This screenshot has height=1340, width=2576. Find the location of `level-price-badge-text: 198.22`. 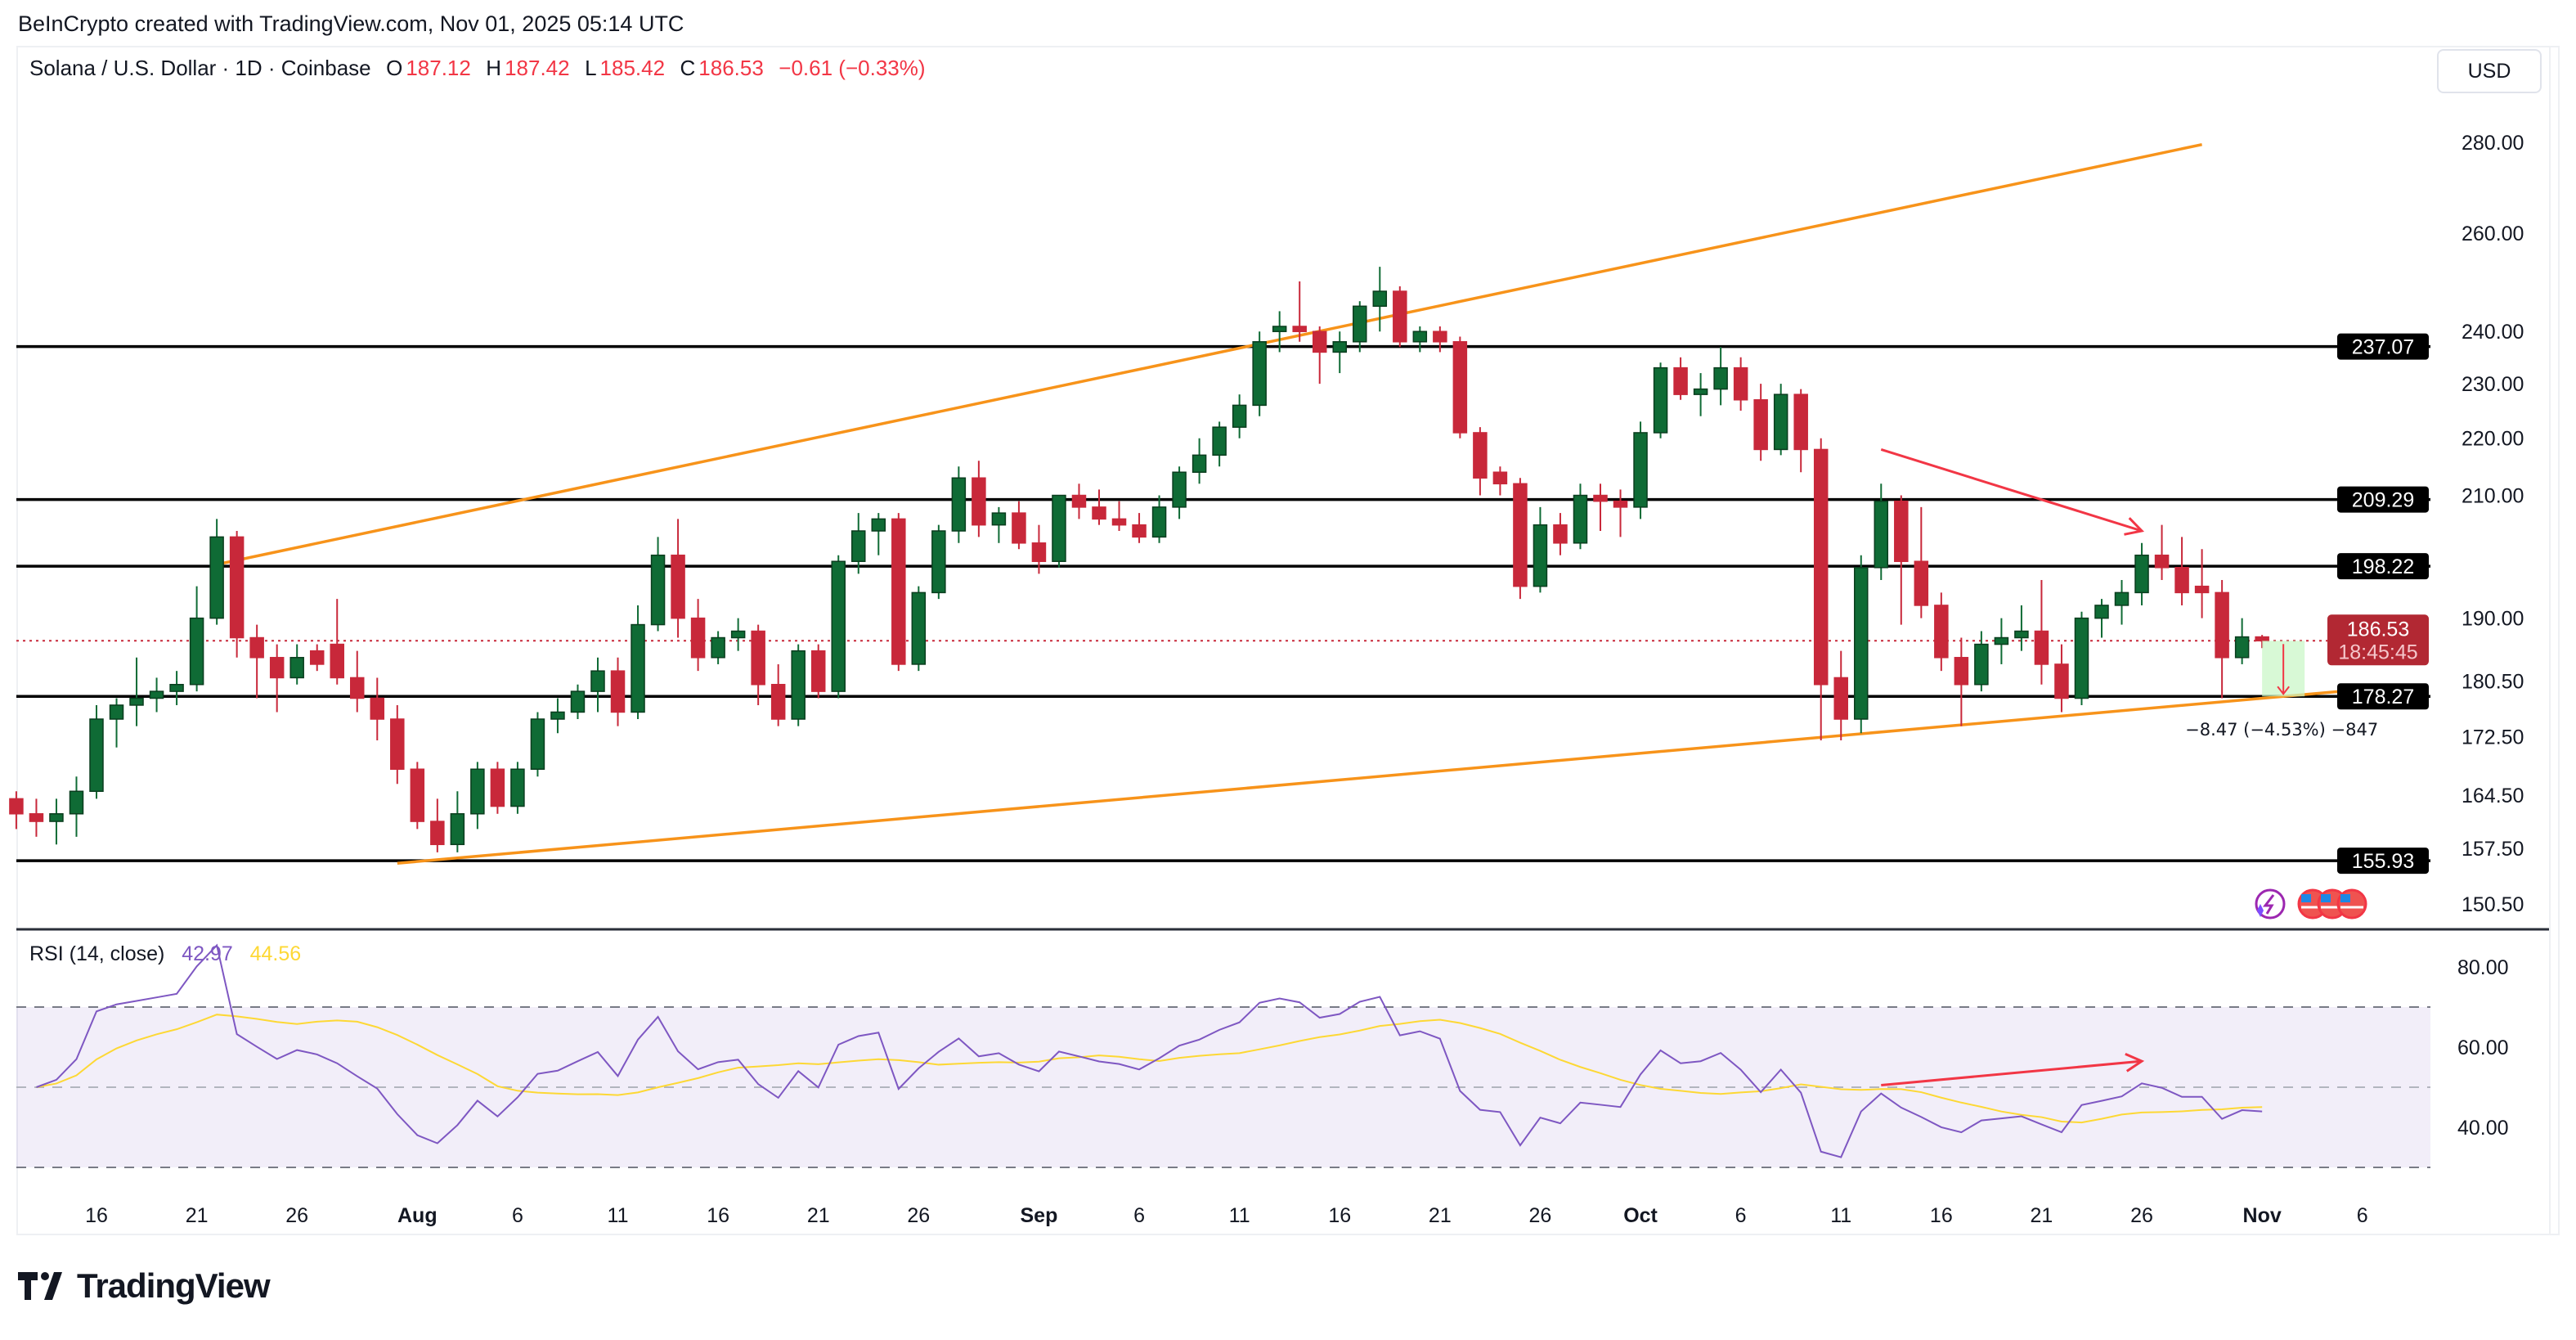

level-price-badge-text: 198.22 is located at coordinates (2383, 566).